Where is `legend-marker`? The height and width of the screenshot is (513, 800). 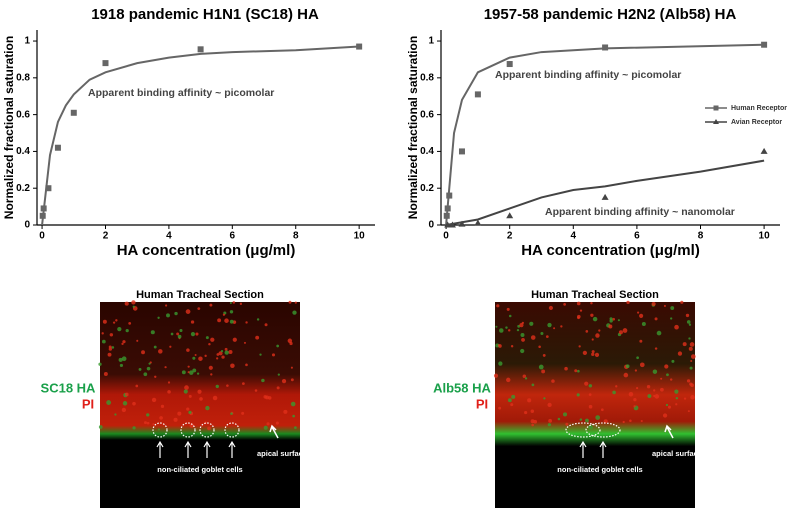
legend-marker is located at coordinates (716, 121).